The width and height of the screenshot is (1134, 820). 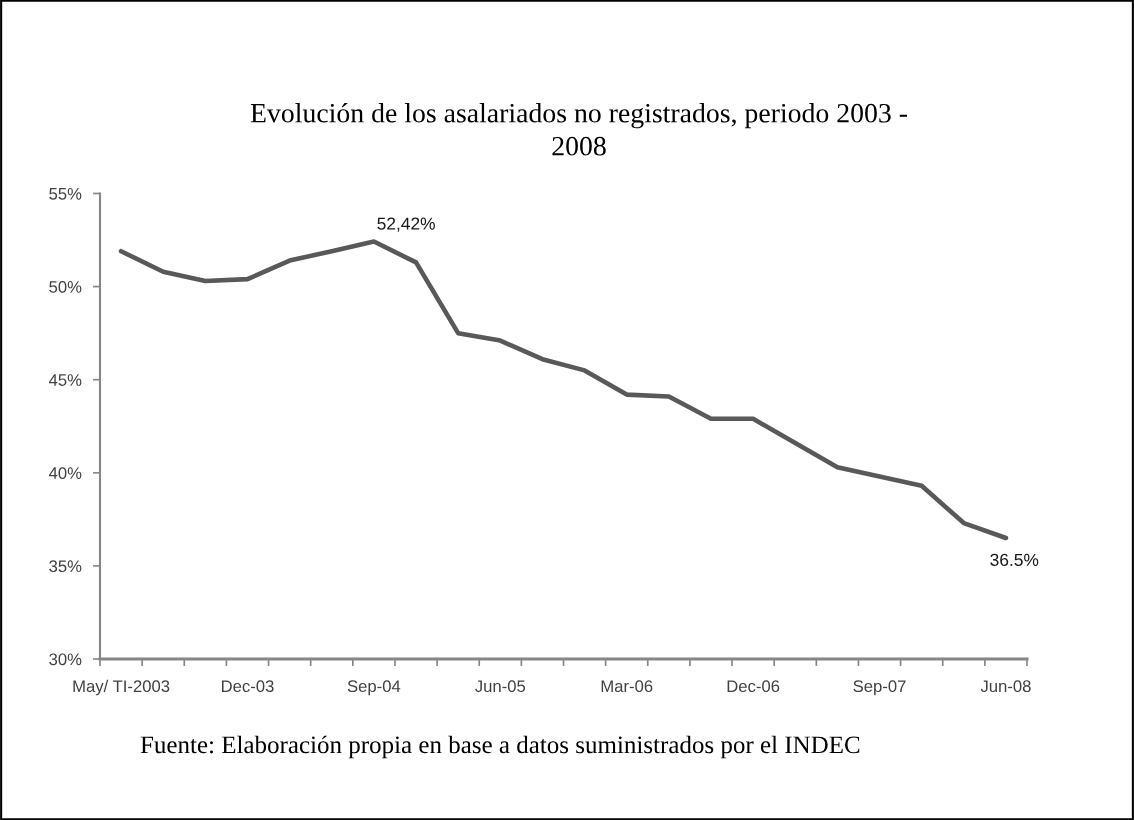 What do you see at coordinates (374, 688) in the screenshot?
I see `x-tick-label: Sep-04` at bounding box center [374, 688].